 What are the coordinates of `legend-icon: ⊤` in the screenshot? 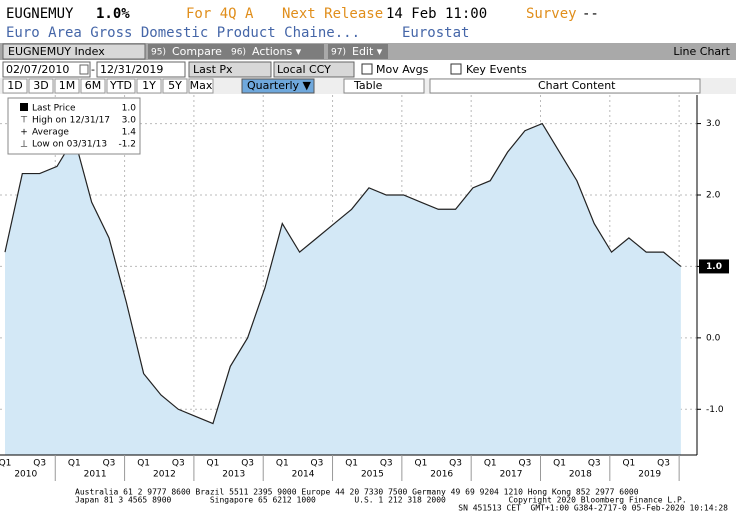 It's located at (24, 121).